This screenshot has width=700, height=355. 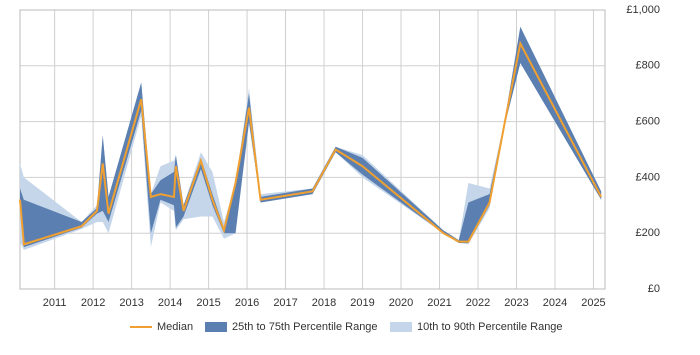 I want to click on y-tick-label: £600, so click(x=648, y=122).